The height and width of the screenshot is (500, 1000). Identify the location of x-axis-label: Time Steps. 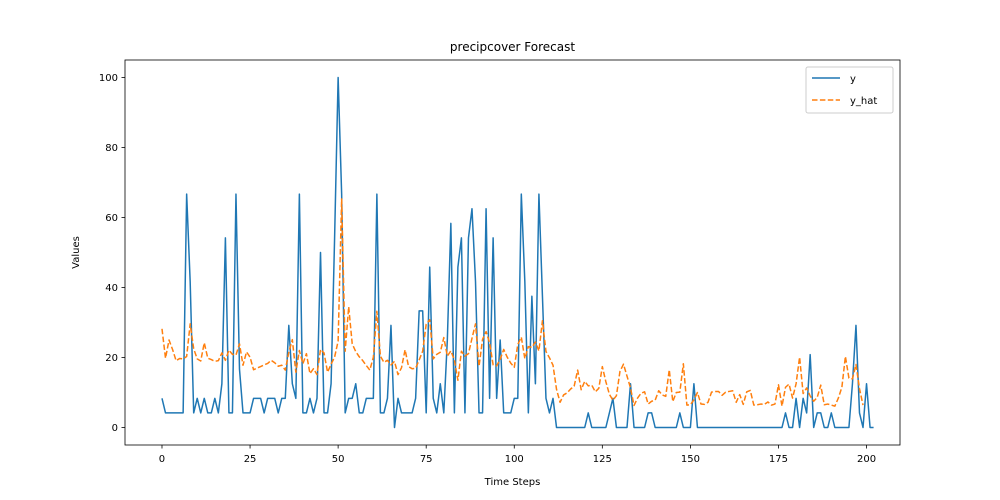
(512, 482).